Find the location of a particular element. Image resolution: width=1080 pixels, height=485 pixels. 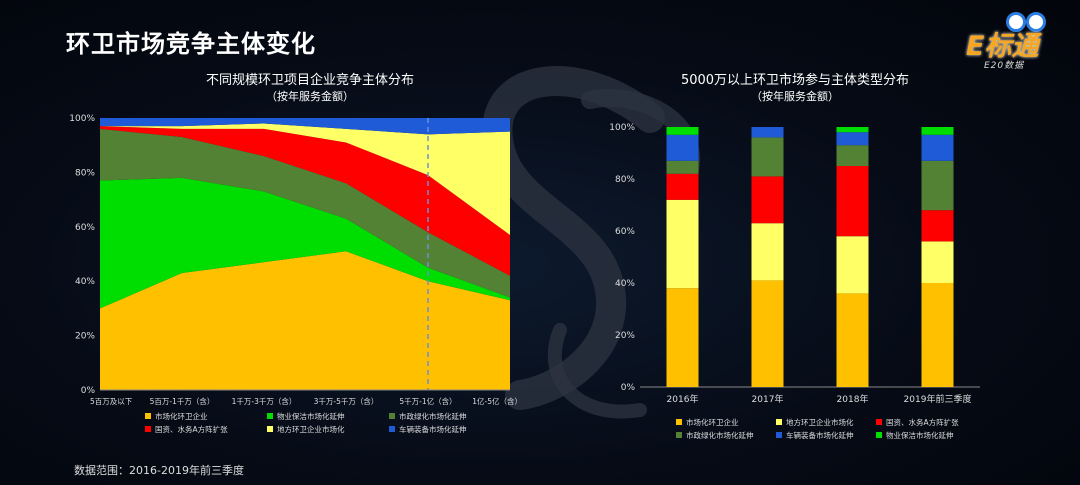

chart2-legend-label: 市场化环卫企业 is located at coordinates (712, 422).